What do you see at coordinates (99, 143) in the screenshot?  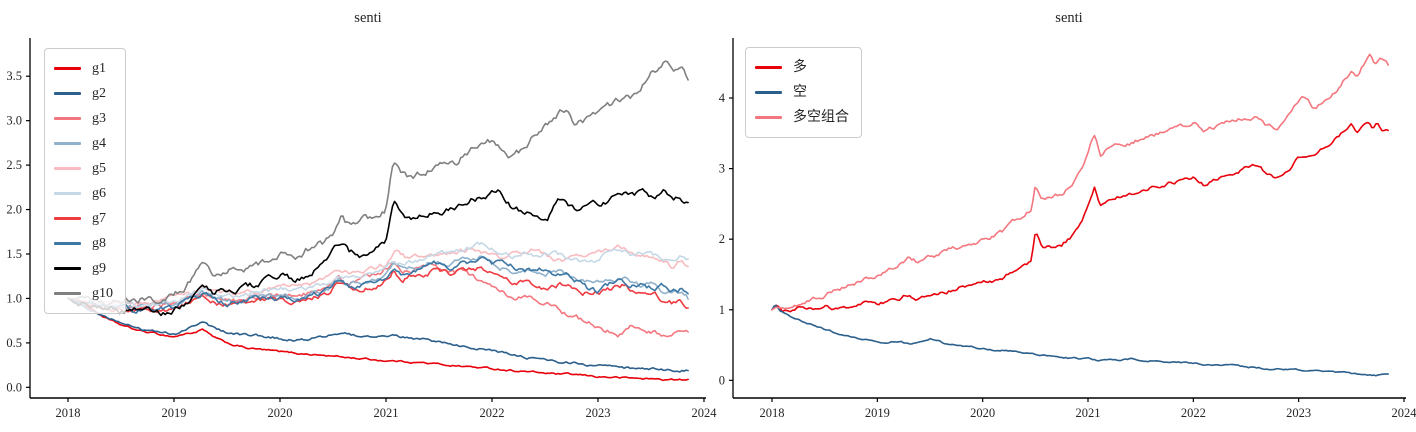 I see `legend-label: g4` at bounding box center [99, 143].